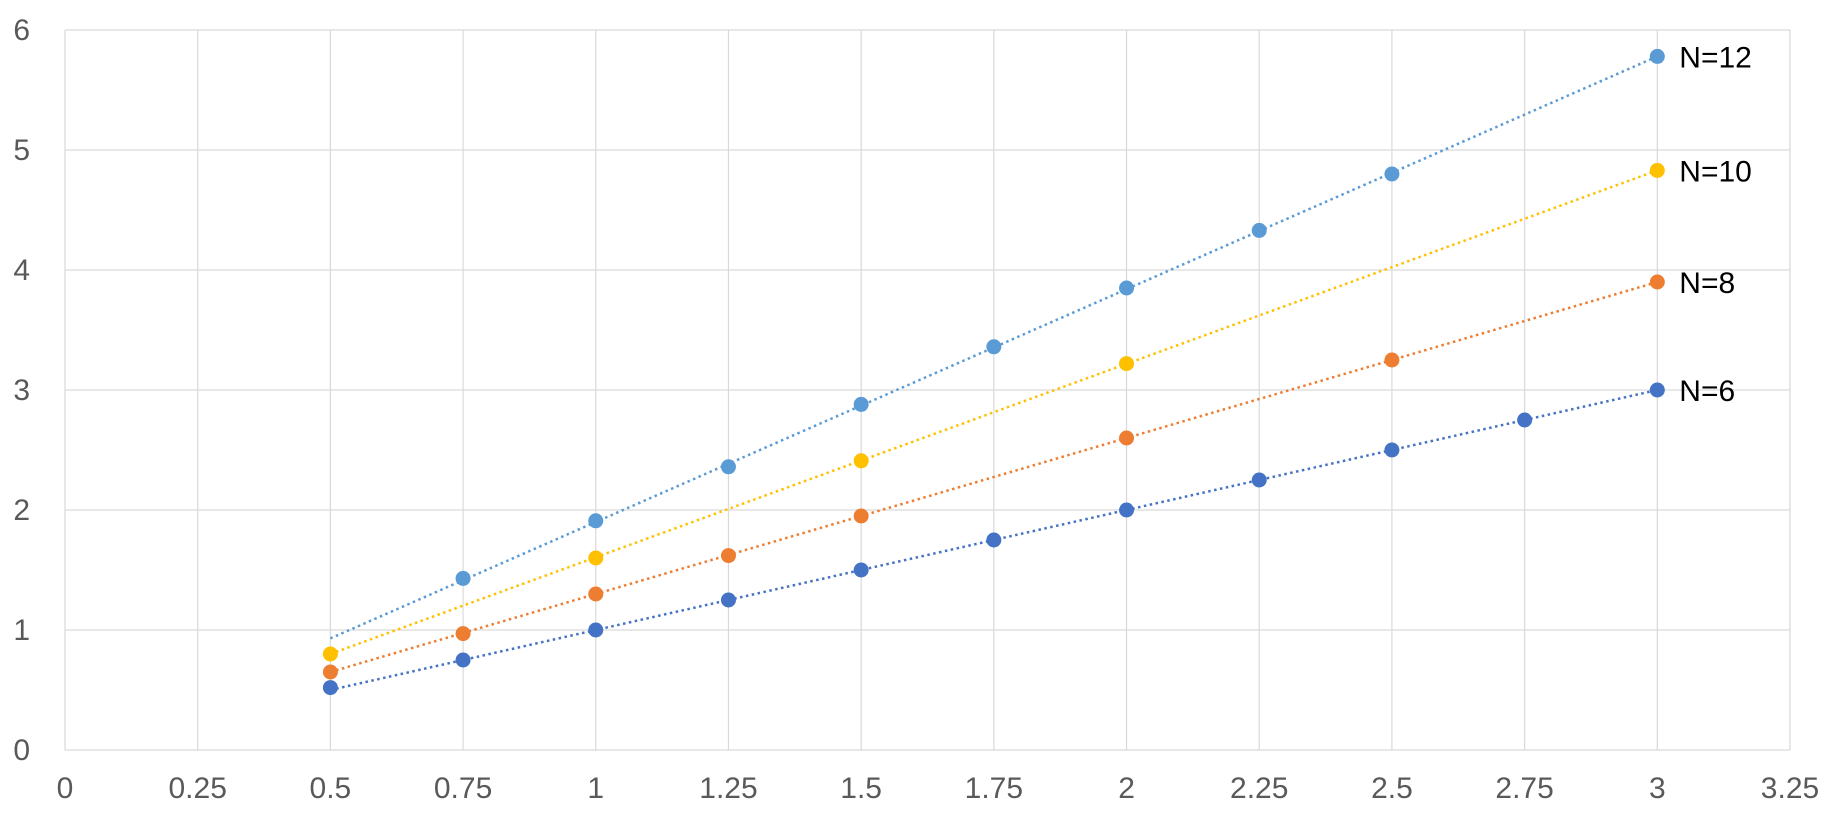 This screenshot has width=1826, height=834. What do you see at coordinates (463, 788) in the screenshot?
I see `x-tick-label: 0.75` at bounding box center [463, 788].